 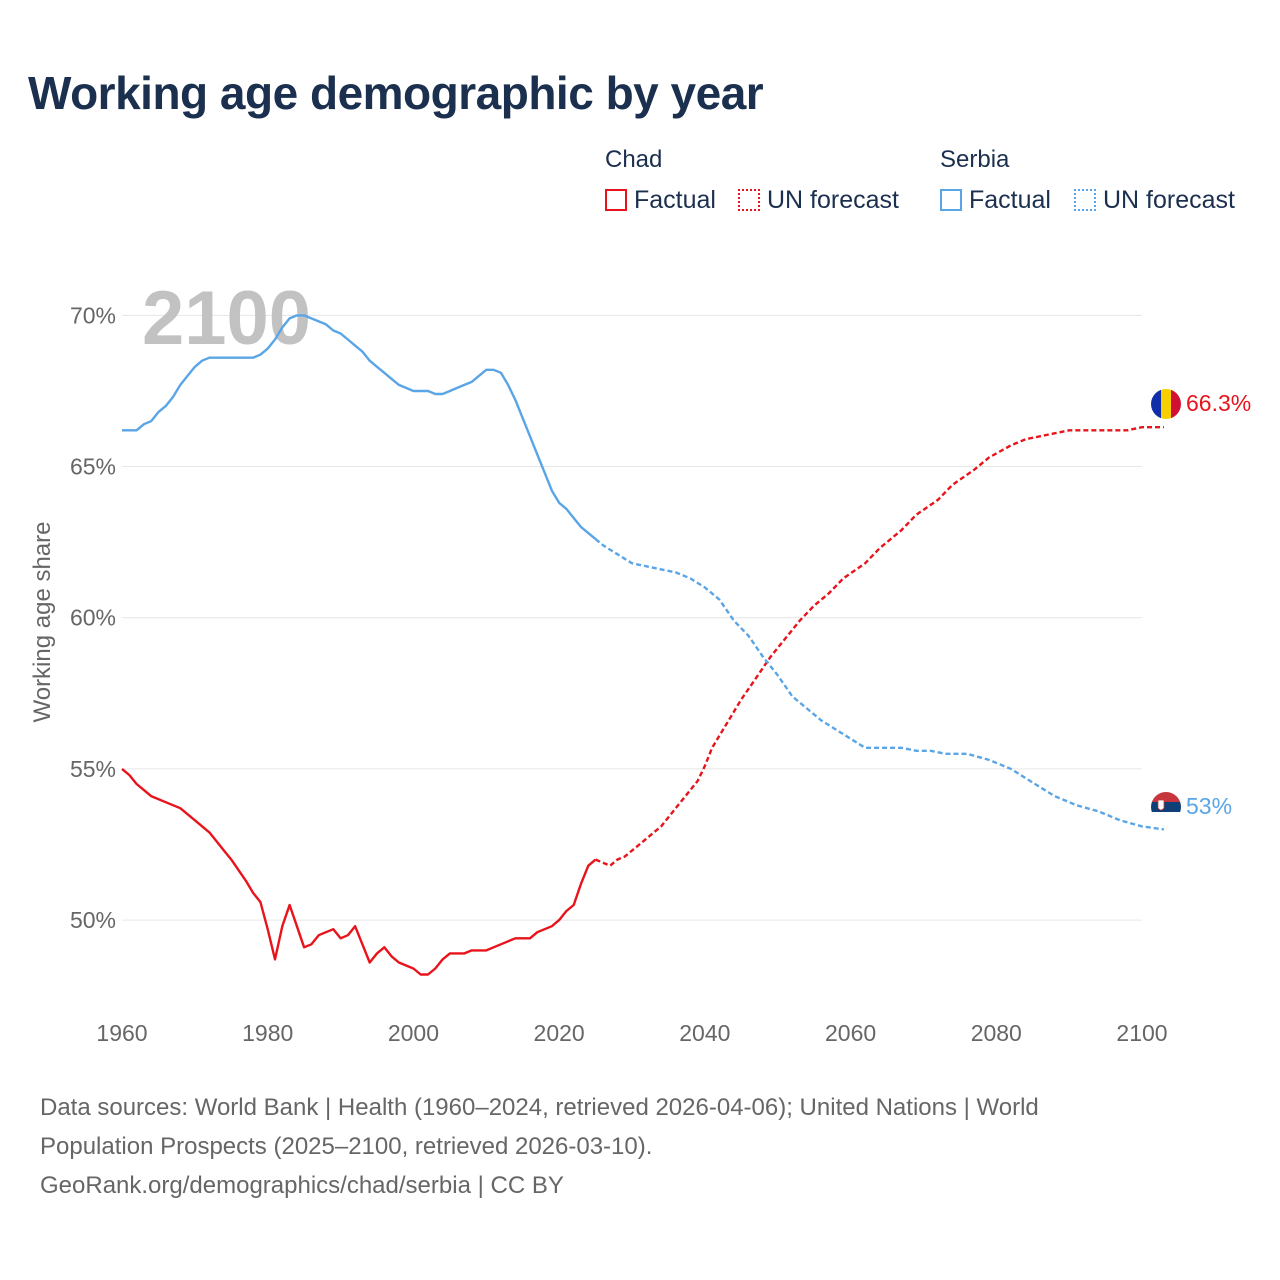 What do you see at coordinates (93, 315) in the screenshot?
I see `y-tick-label: 70%` at bounding box center [93, 315].